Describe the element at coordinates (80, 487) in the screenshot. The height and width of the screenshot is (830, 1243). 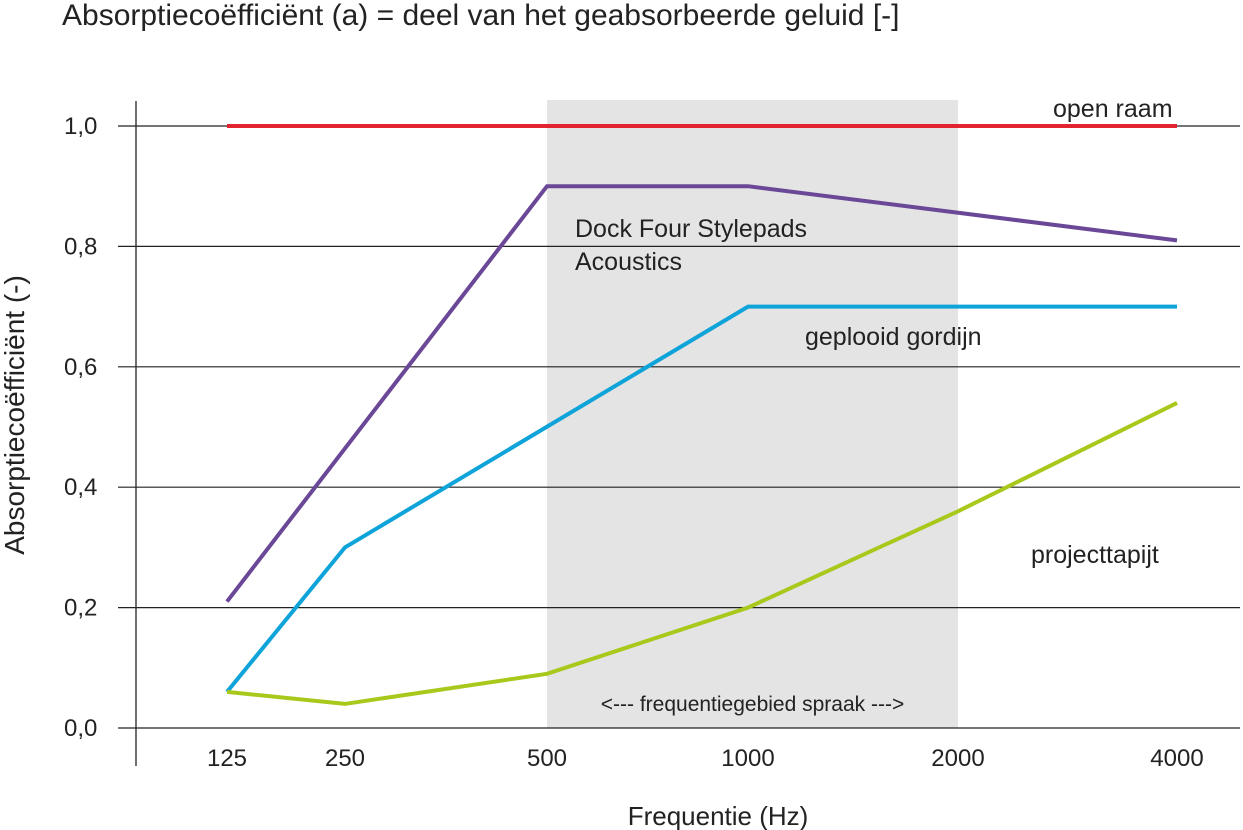
I see `y-tick-label: 0,4` at that location.